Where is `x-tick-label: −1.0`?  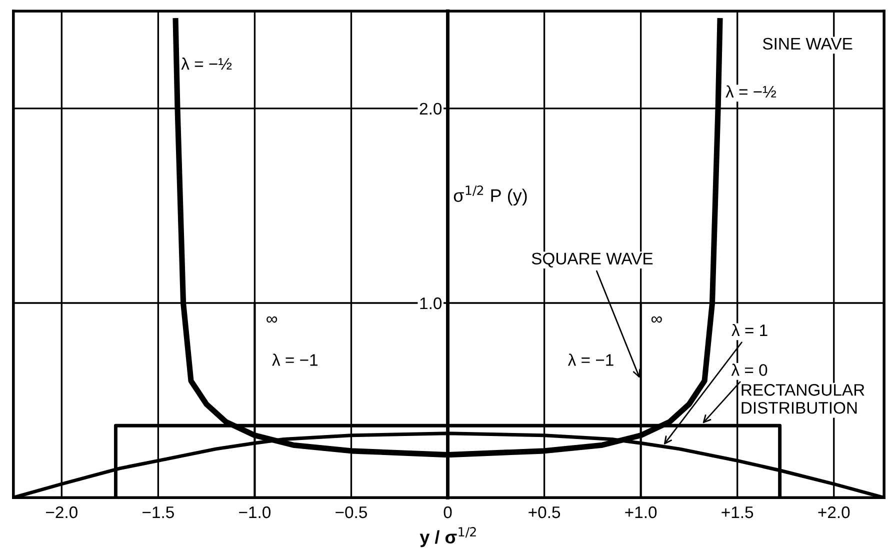 x-tick-label: −1.0 is located at coordinates (255, 512).